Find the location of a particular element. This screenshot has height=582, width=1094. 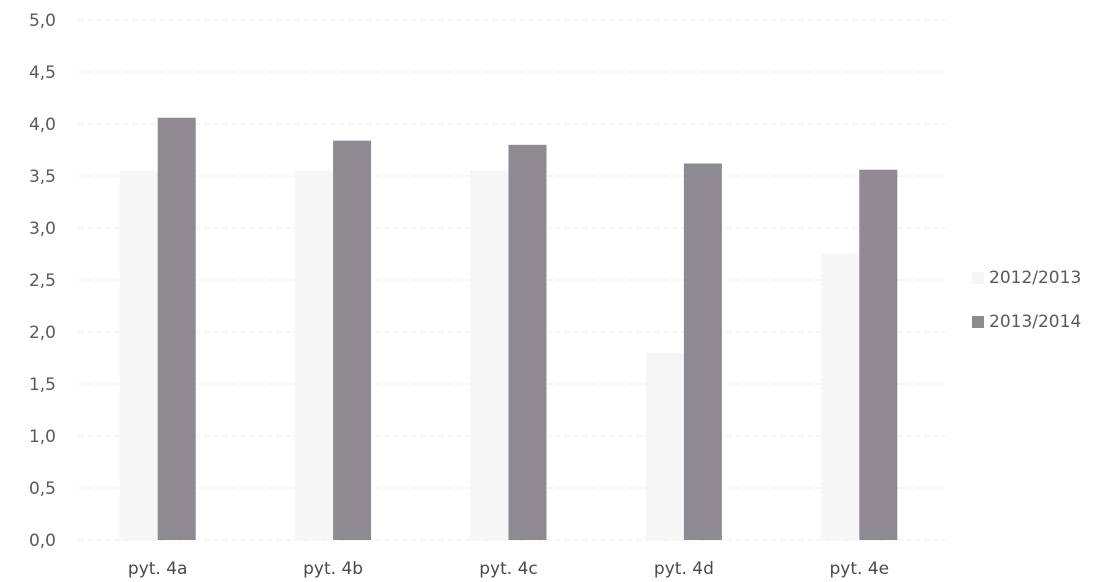

bar-2012-2013-pyt-4c is located at coordinates (489, 355).